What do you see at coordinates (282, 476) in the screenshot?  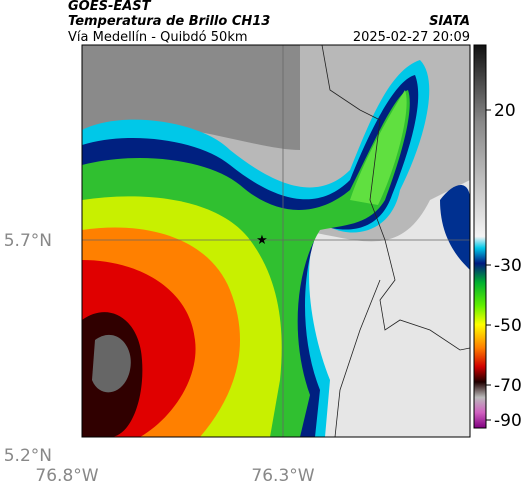 I see `lon-label: 76.3°W` at bounding box center [282, 476].